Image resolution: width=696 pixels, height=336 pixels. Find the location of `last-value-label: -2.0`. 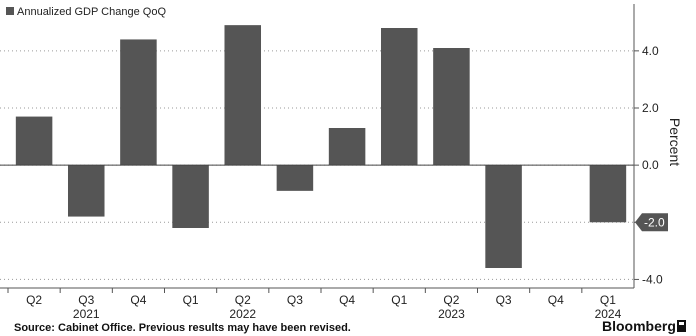

last-value-label: -2.0 is located at coordinates (654, 222).